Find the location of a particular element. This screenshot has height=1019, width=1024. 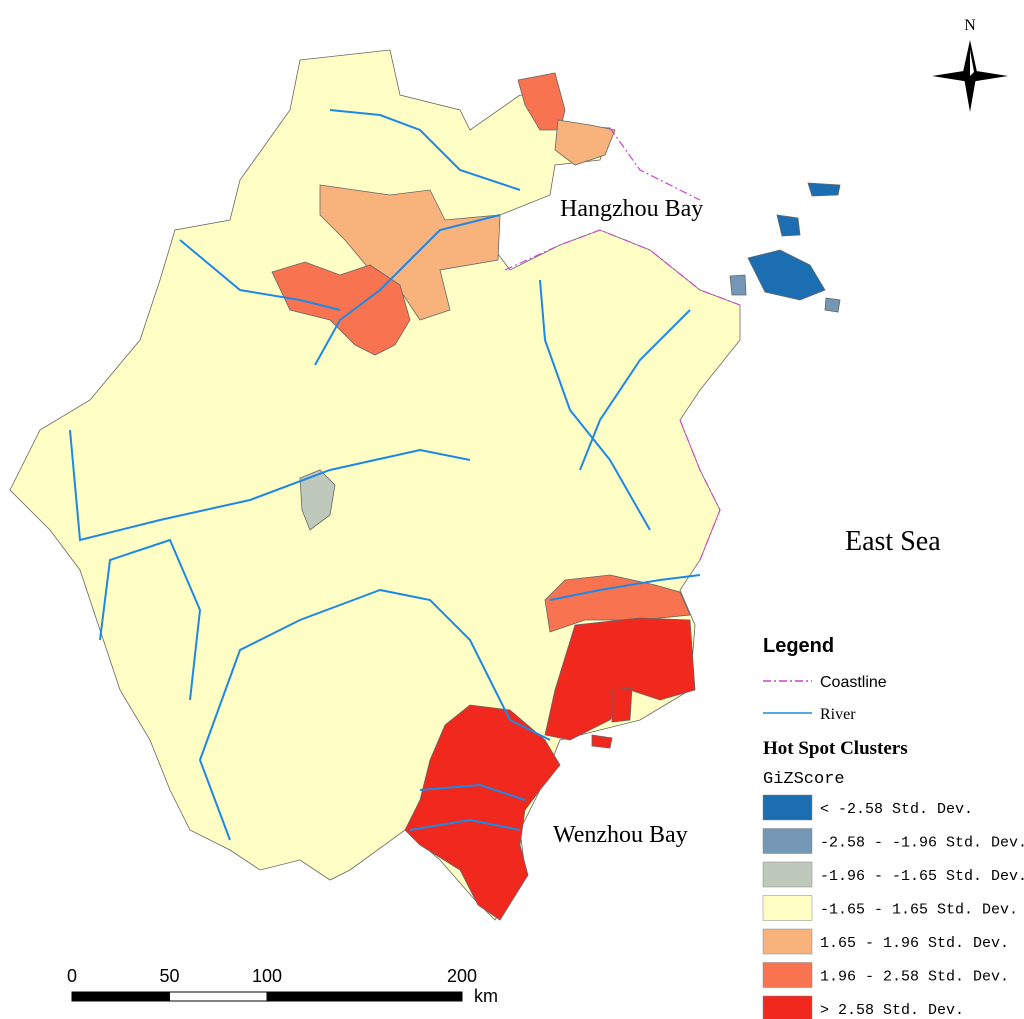

scale-label: 50 is located at coordinates (169, 976).